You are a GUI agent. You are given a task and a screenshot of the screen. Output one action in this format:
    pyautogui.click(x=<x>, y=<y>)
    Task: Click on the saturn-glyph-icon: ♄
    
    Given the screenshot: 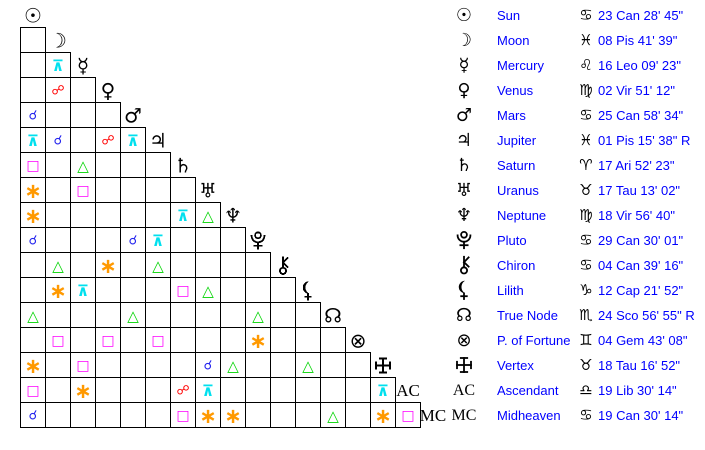 What is the action you would take?
    pyautogui.click(x=183, y=166)
    